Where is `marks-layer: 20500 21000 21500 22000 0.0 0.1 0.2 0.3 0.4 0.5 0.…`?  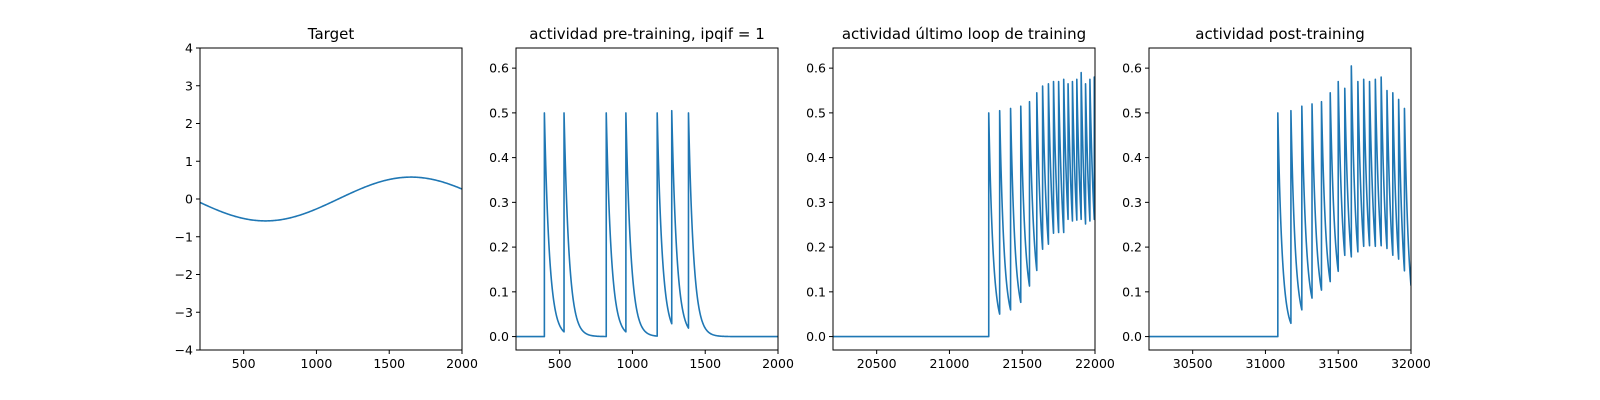 marks-layer: 20500 21000 21500 22000 0.0 0.1 0.2 0.3 0.4 0.5 0.… is located at coordinates (960, 216).